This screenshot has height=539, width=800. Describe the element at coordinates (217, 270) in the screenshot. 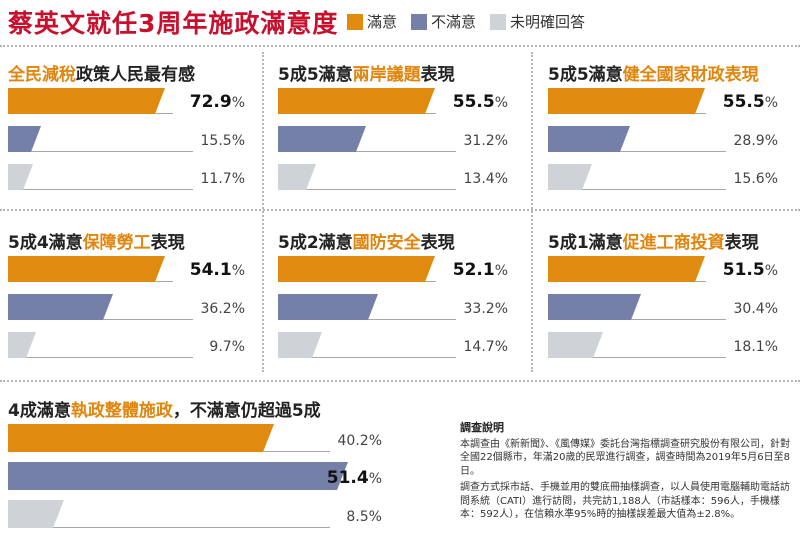

I see `value-label-satisfied: 54.1%` at that location.